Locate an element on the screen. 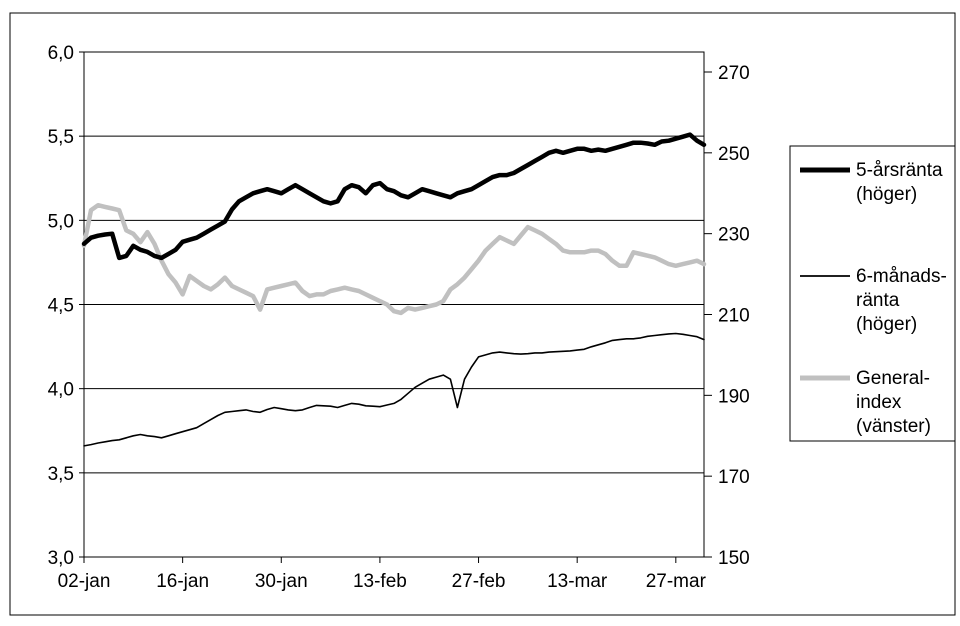 The height and width of the screenshot is (626, 960). right-tick-label: 190 is located at coordinates (734, 396).